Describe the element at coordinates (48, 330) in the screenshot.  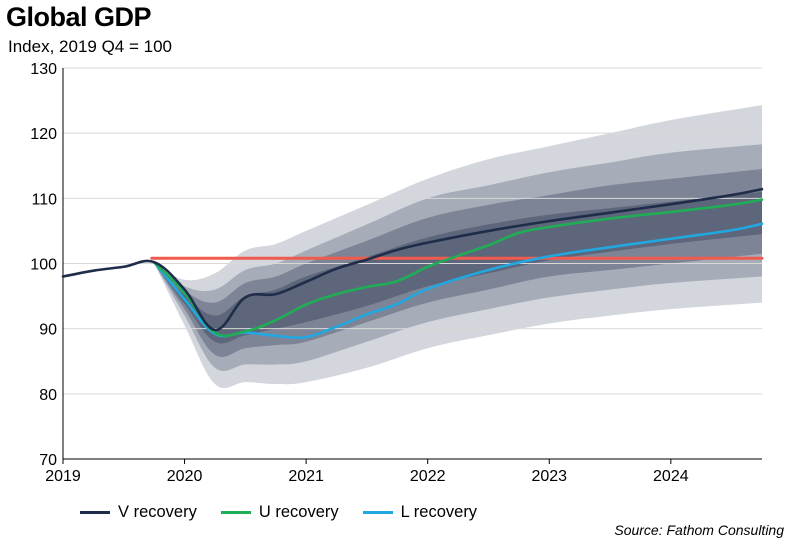
I see `y-tick-label: 90` at that location.